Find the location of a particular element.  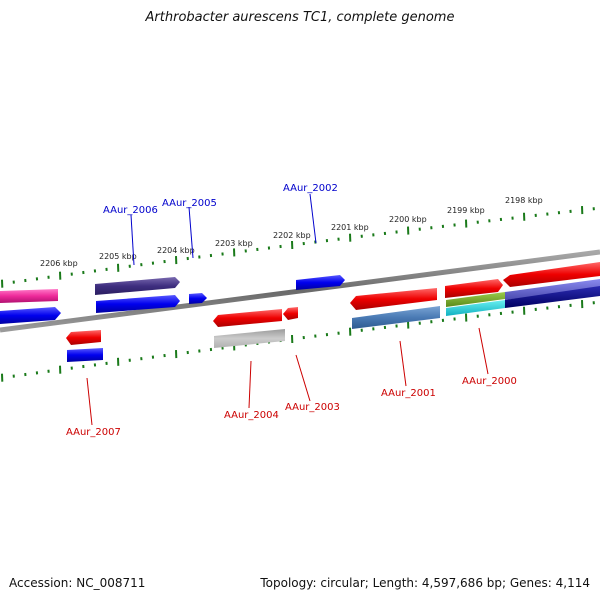

forward-features-row2 is located at coordinates (300, 301).